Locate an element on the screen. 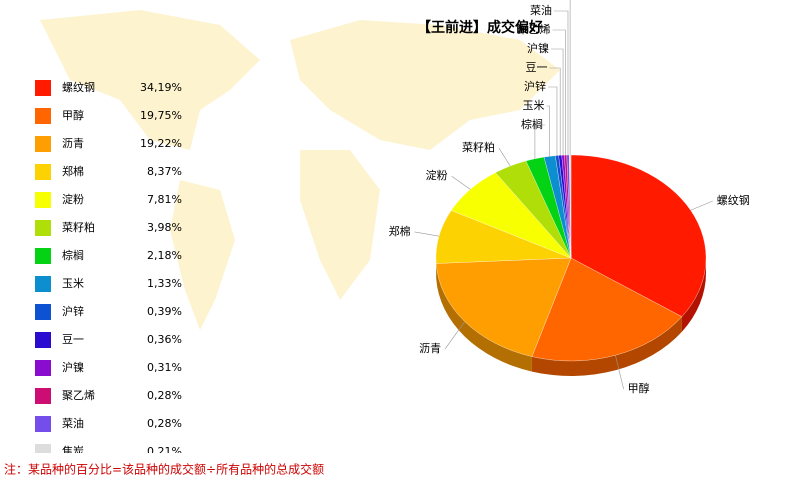  legend-value: 0,21% is located at coordinates (164, 451).